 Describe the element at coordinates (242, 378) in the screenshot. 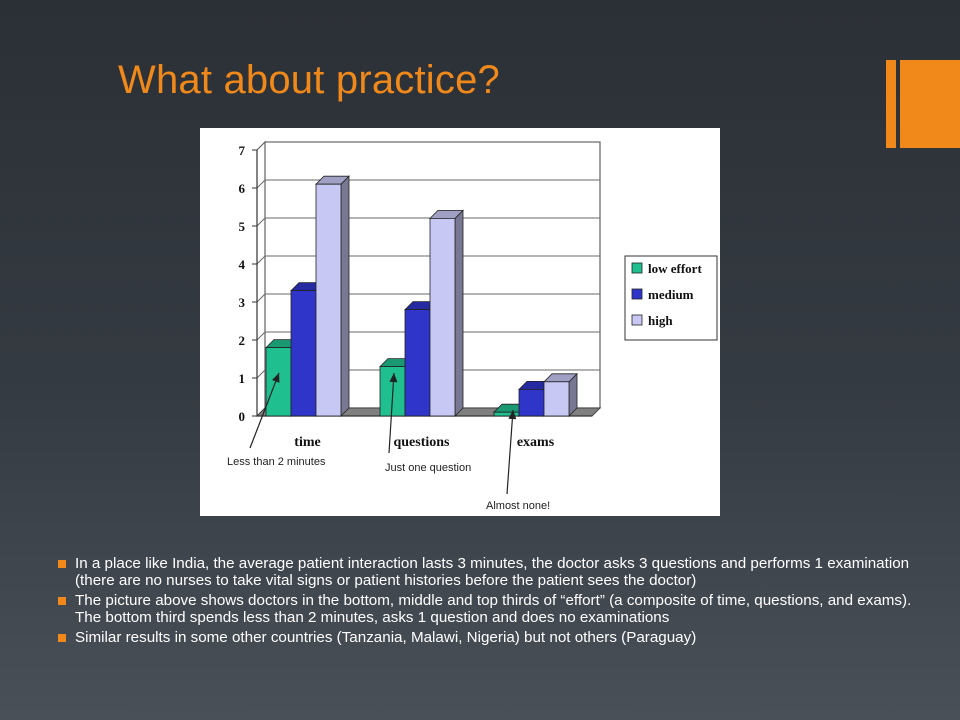

I see `y-tick-label: 1` at that location.